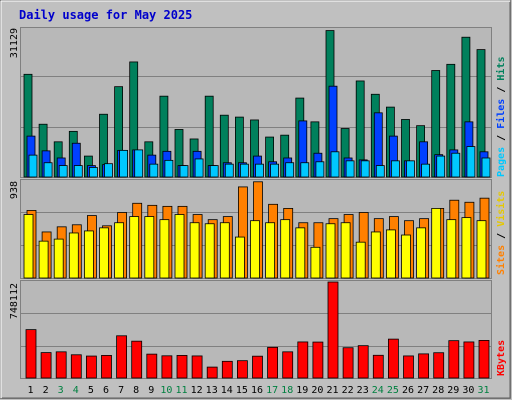 This screenshot has width=512, height=400. Describe the element at coordinates (197, 390) in the screenshot. I see `day-label: 12` at that location.